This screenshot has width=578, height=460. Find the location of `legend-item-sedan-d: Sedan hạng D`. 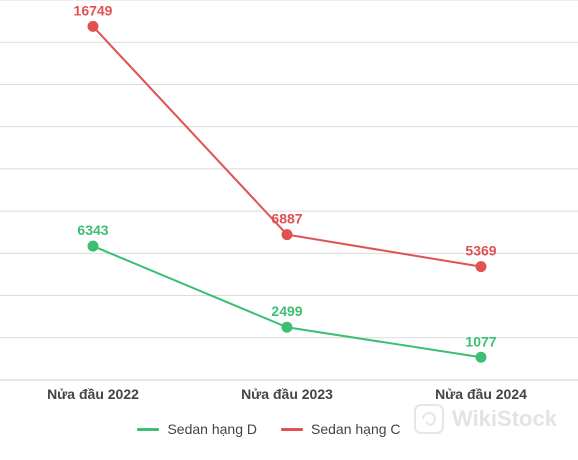

legend-item-sedan-d: Sedan hạng D is located at coordinates (197, 429).